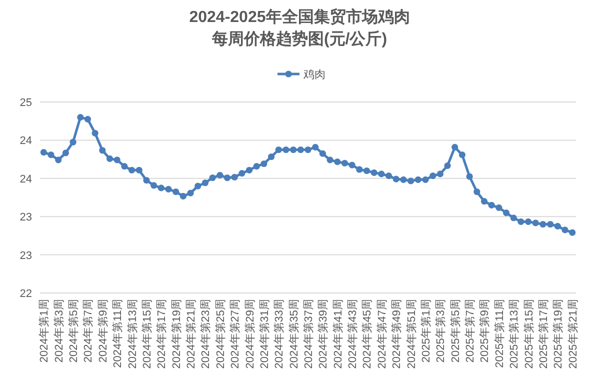  What do you see at coordinates (456, 331) in the screenshot?
I see `x-tick-label: 2025年第5周` at bounding box center [456, 331].